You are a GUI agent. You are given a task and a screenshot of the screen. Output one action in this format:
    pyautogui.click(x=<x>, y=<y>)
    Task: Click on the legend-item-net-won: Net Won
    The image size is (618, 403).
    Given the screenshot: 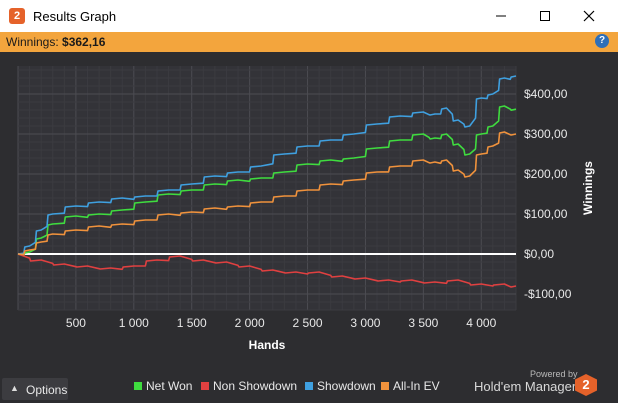 What is the action you would take?
    pyautogui.click(x=163, y=386)
    